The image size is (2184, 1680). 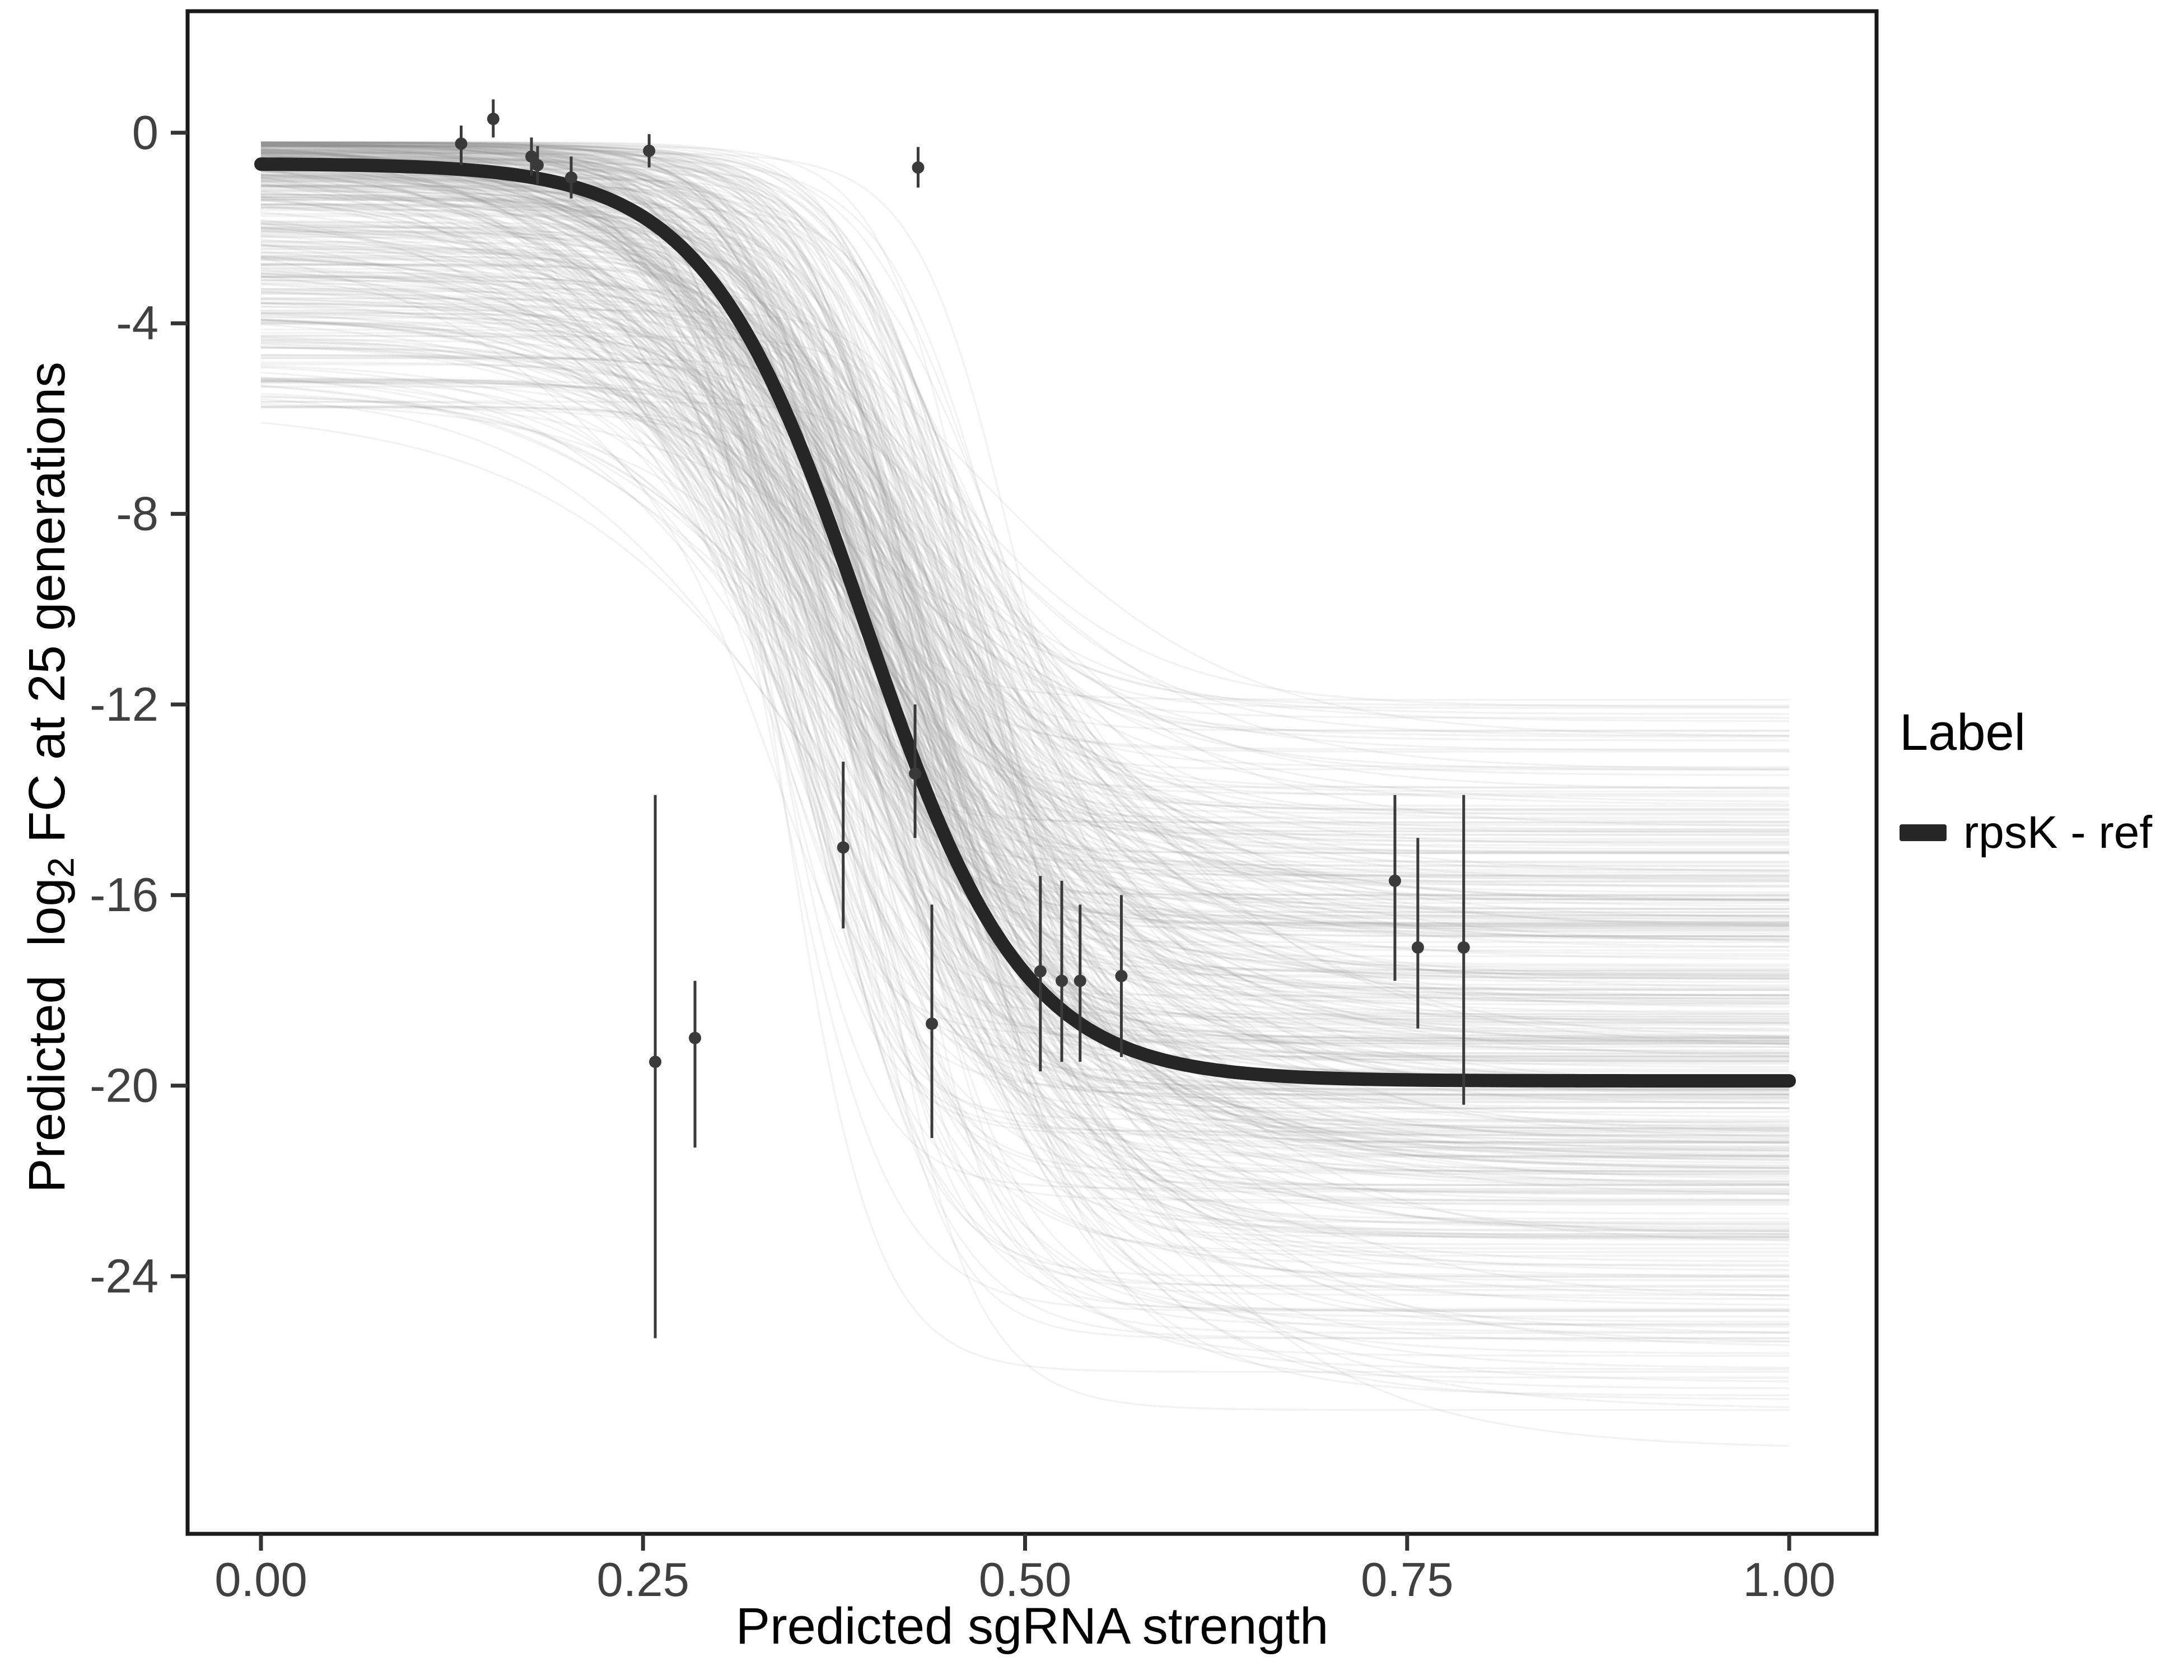 What do you see at coordinates (47, 609) in the screenshot?
I see `y-axis-title-post: FC at 25 generations` at bounding box center [47, 609].